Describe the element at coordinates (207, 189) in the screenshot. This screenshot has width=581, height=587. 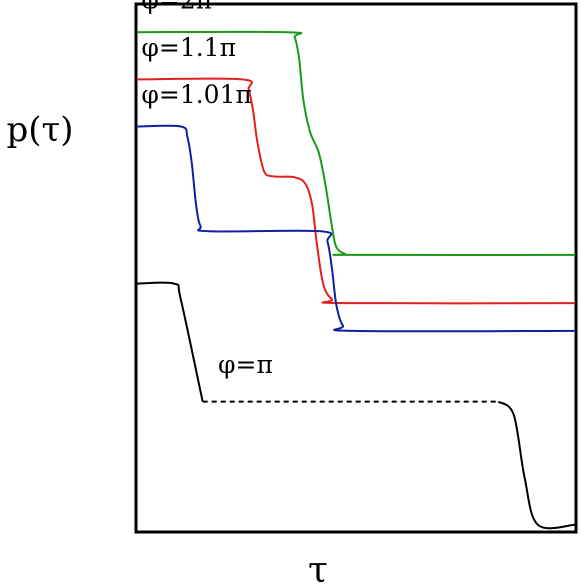
I see `annotation-layer: φ=2π φ=1.1π φ=1.01π φ=π` at that location.